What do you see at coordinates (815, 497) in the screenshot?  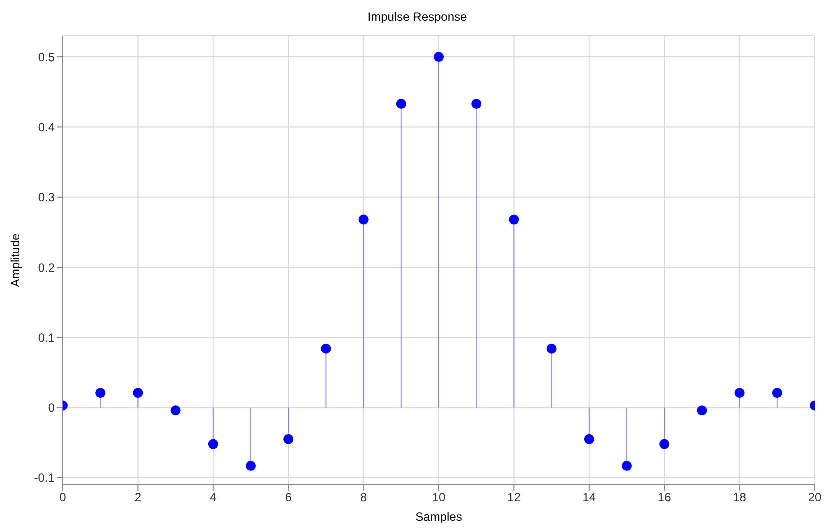 I see `x-tick-label: 20` at bounding box center [815, 497].